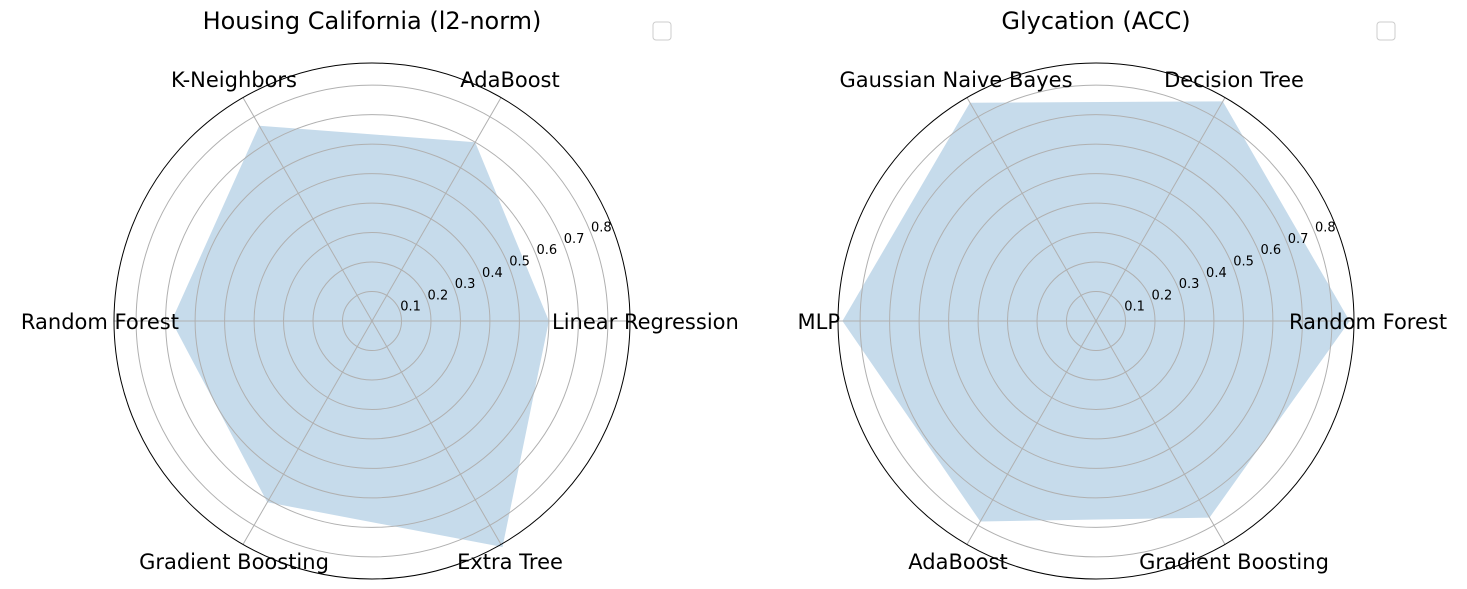 Image resolution: width=1467 pixels, height=589 pixels. Describe the element at coordinates (955, 80) in the screenshot. I see `category-label: Gaussian Naive Bayes` at that location.